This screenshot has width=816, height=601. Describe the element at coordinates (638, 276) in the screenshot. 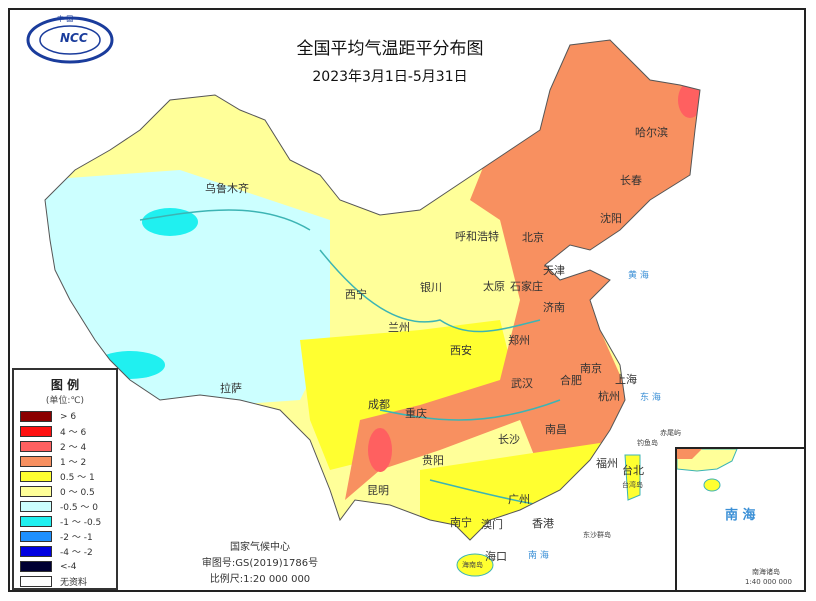

I see `sea-label: 黄 海` at that location.